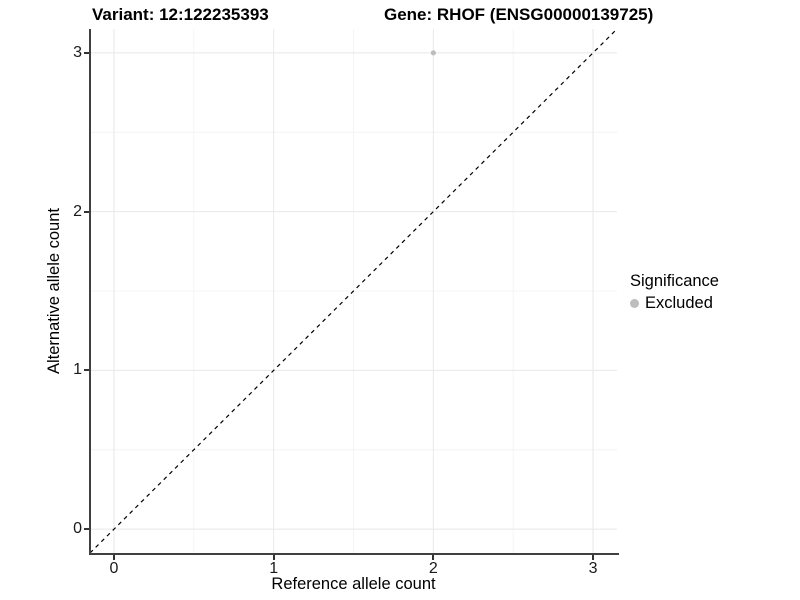 The width and height of the screenshot is (800, 600). I want to click on y-tick-label: 3, so click(77, 52).